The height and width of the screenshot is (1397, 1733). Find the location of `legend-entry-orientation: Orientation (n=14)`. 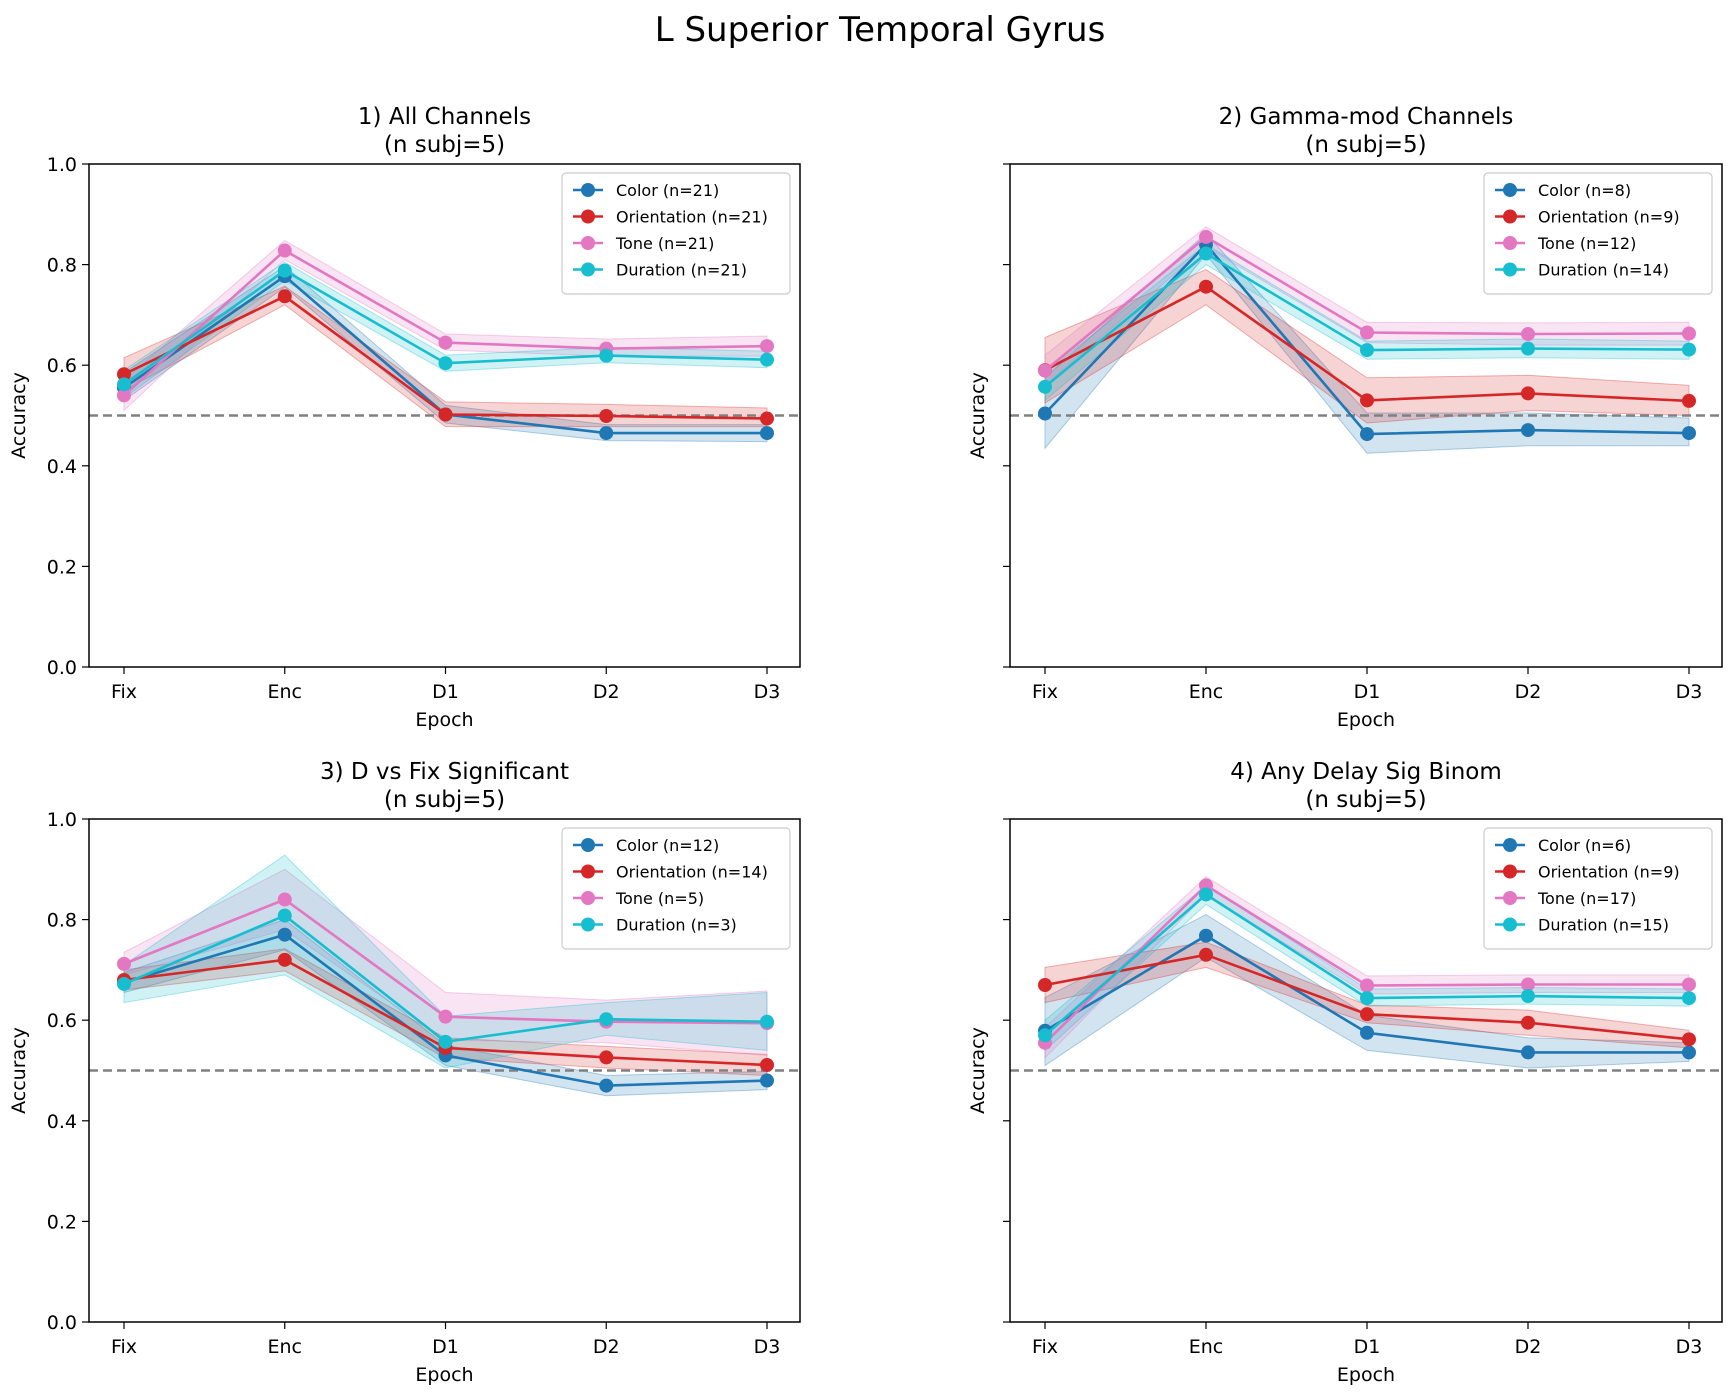

legend-entry-orientation: Orientation (n=14) is located at coordinates (692, 872).